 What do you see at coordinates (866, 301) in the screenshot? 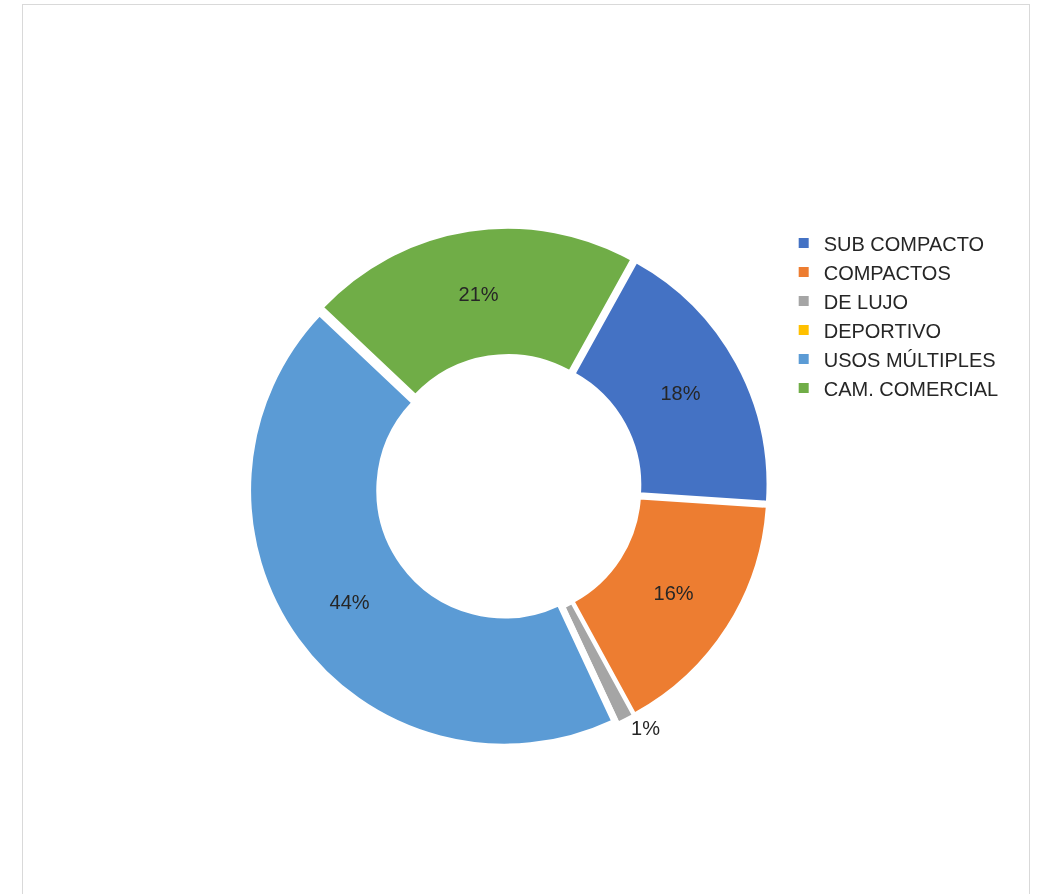
I see `legend-label: DE LUJO` at bounding box center [866, 301].